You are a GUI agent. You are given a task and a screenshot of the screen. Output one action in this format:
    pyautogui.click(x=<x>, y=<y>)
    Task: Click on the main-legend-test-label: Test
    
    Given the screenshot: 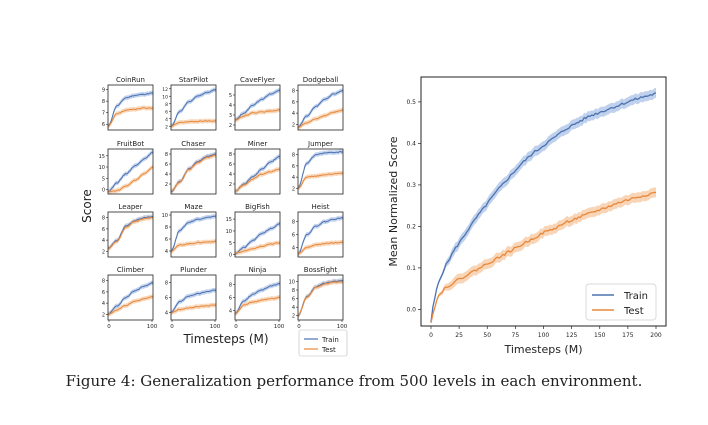 What is the action you would take?
    pyautogui.click(x=633, y=311)
    